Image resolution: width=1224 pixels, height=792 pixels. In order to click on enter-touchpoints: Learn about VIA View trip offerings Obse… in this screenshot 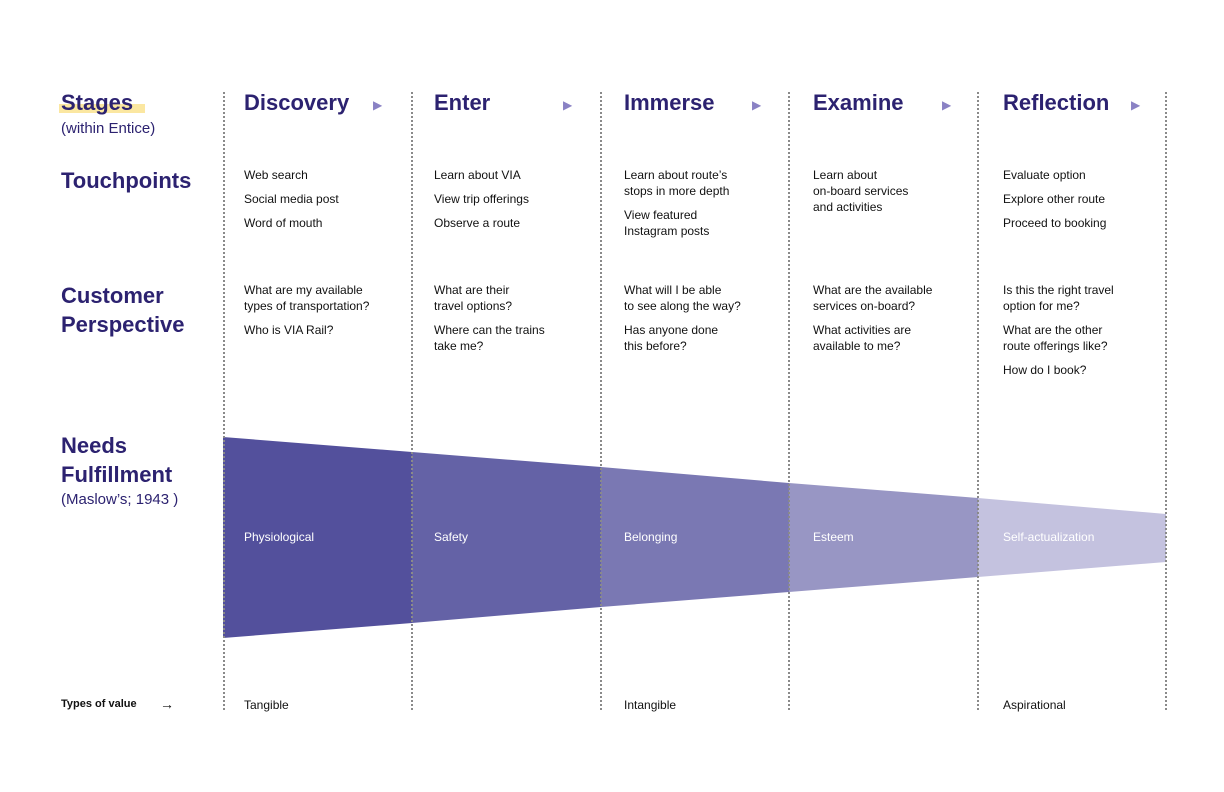, I will do `click(519, 203)`.